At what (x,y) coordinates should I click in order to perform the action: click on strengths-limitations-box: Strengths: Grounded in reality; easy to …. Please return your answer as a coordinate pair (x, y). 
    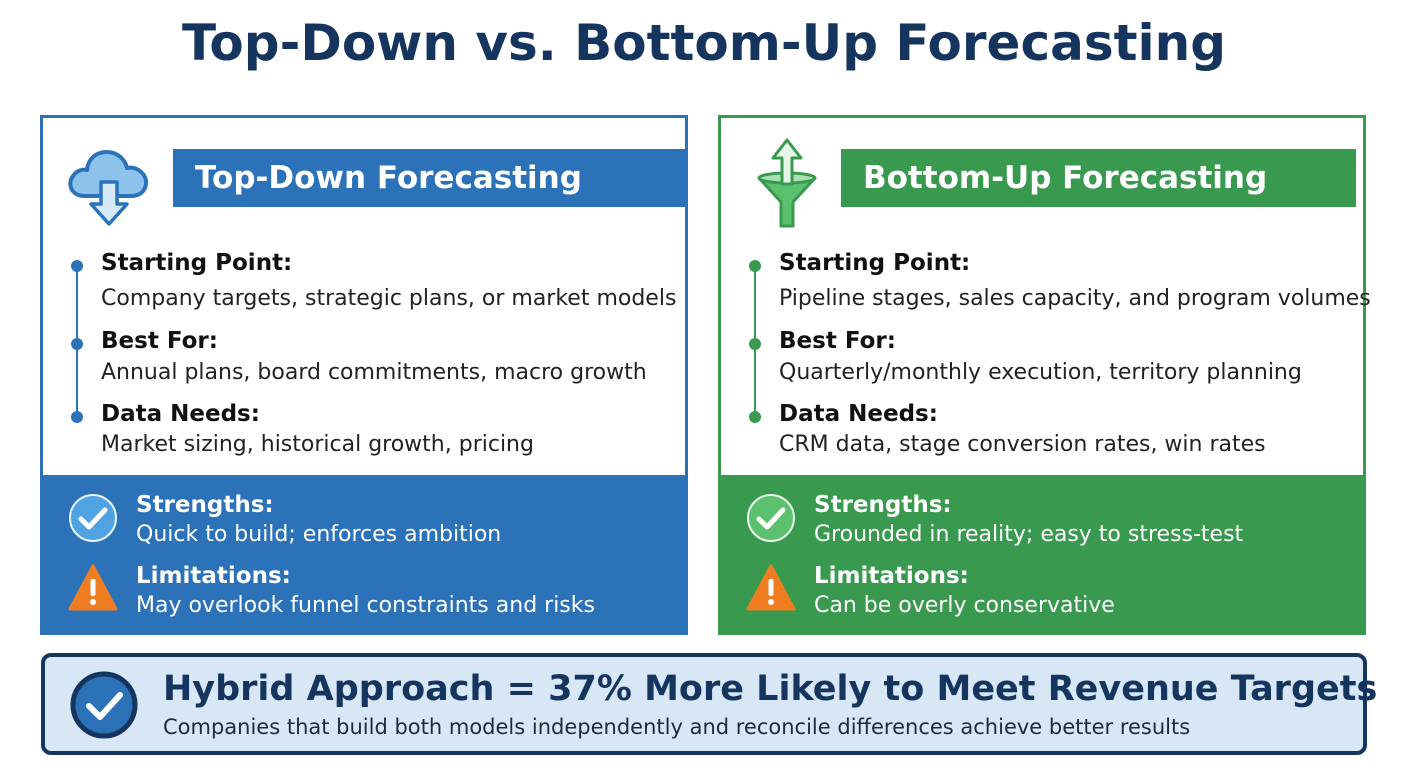
    Looking at the image, I should click on (1042, 555).